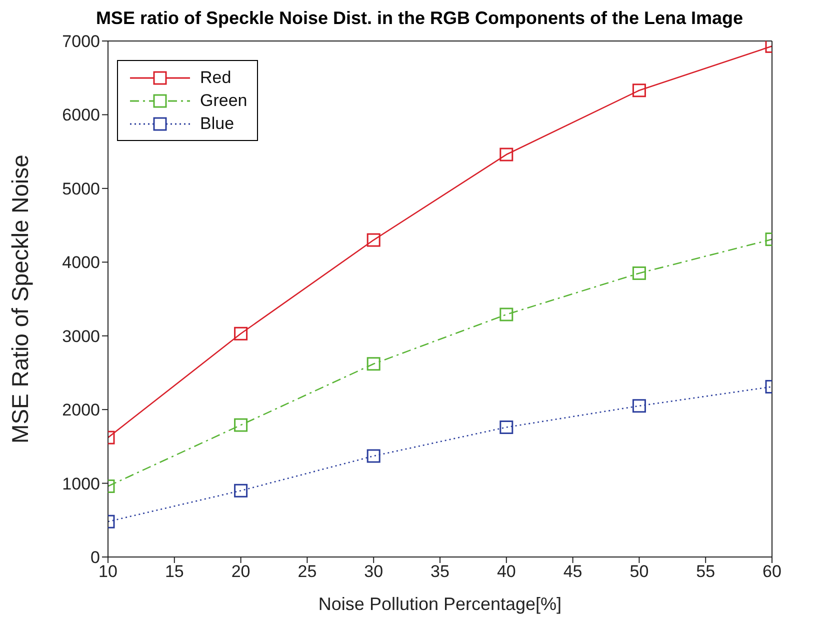 This screenshot has height=630, width=839. Describe the element at coordinates (108, 572) in the screenshot. I see `x-tick-label: 10` at that location.